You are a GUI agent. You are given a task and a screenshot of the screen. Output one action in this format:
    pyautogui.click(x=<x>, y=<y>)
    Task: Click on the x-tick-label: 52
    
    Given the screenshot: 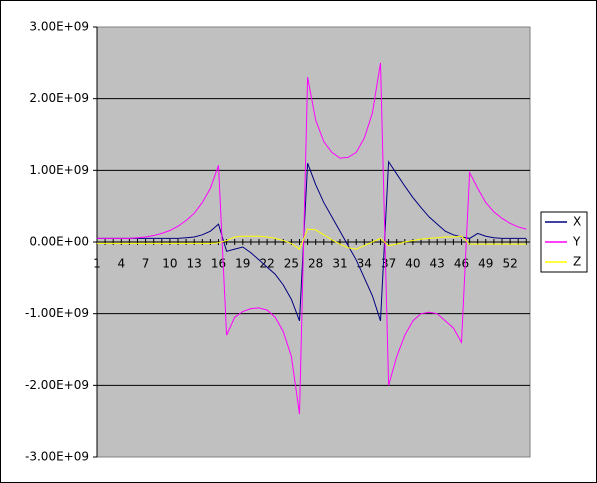 What is the action you would take?
    pyautogui.click(x=509, y=264)
    